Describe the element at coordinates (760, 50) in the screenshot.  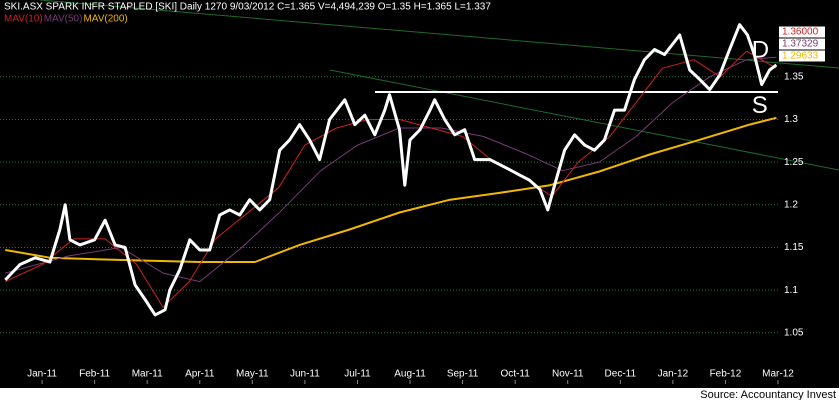
I see `annotation: D` at that location.